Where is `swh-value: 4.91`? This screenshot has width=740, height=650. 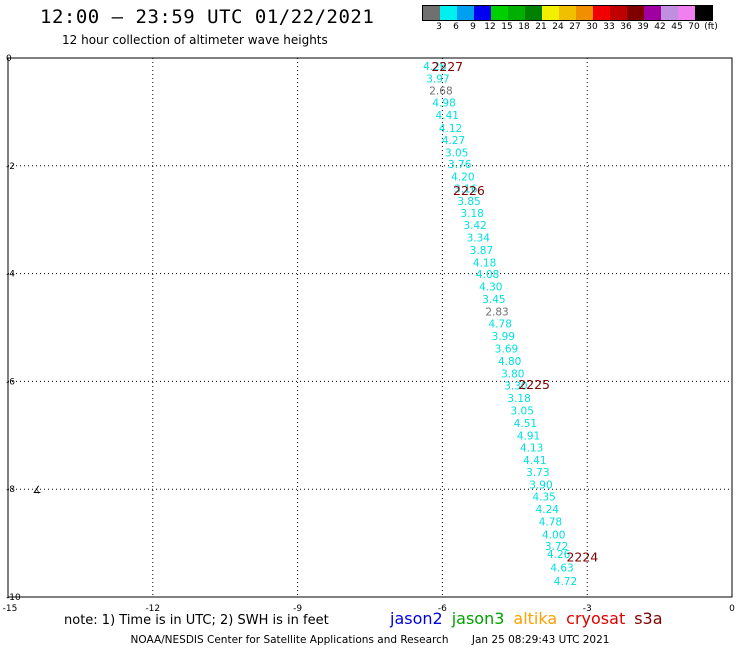
swh-value: 4.91 is located at coordinates (528, 436).